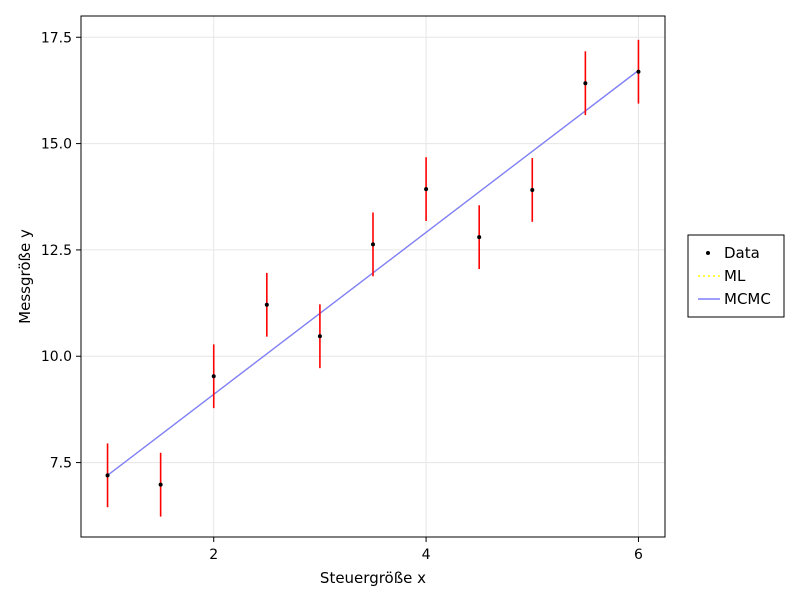 The width and height of the screenshot is (800, 600). What do you see at coordinates (25, 276) in the screenshot?
I see `y-axis-label: Messgröße y` at bounding box center [25, 276].